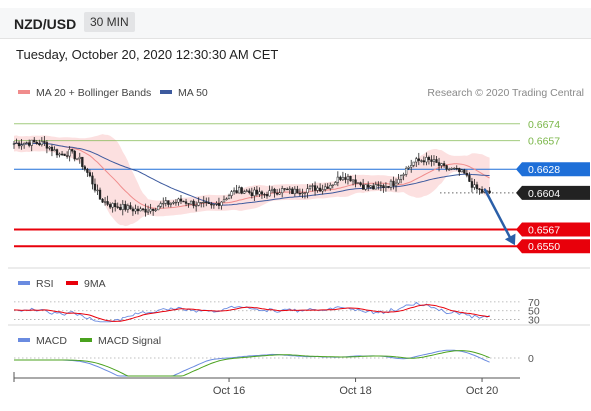  What do you see at coordinates (45, 284) in the screenshot?
I see `rsi-legend-label: RSI` at bounding box center [45, 284].